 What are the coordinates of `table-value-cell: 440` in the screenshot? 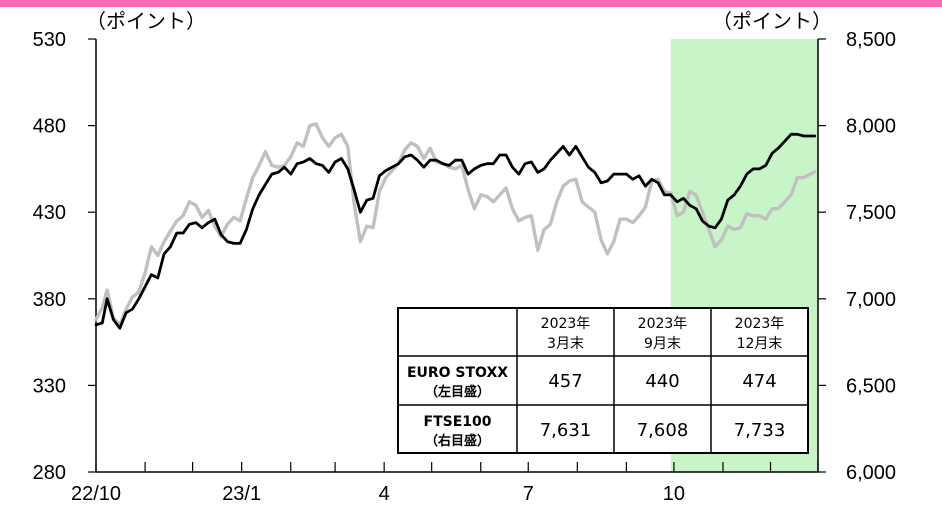 It's located at (662, 381).